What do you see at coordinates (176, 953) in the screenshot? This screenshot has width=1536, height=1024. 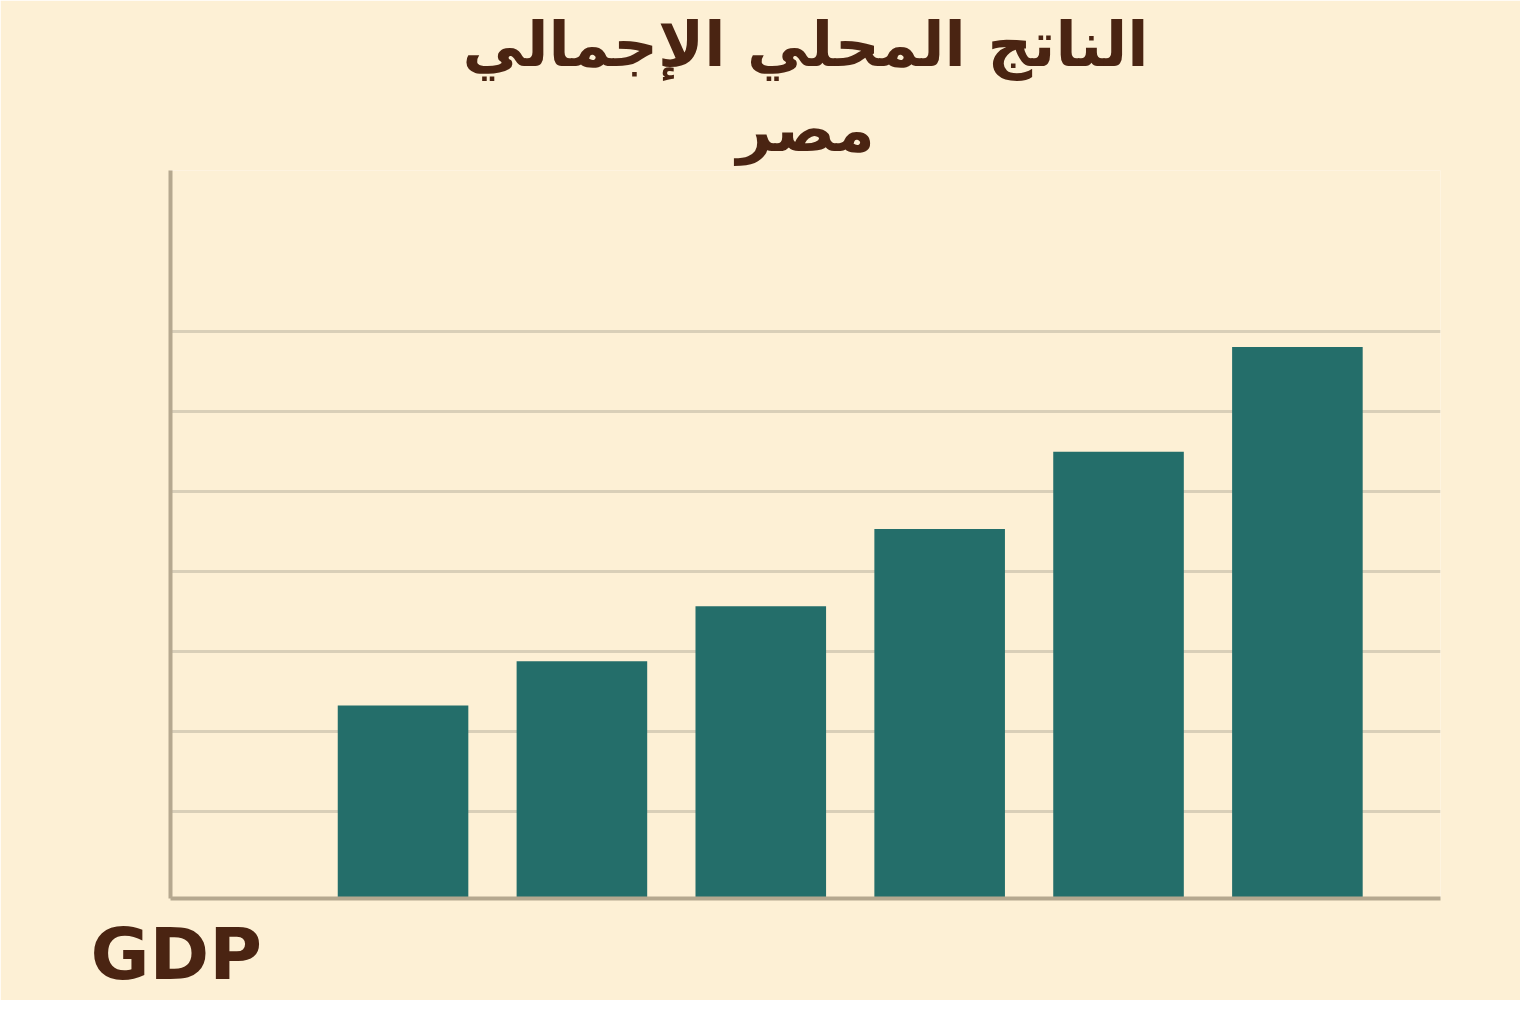 I see `text: GDP` at bounding box center [176, 953].